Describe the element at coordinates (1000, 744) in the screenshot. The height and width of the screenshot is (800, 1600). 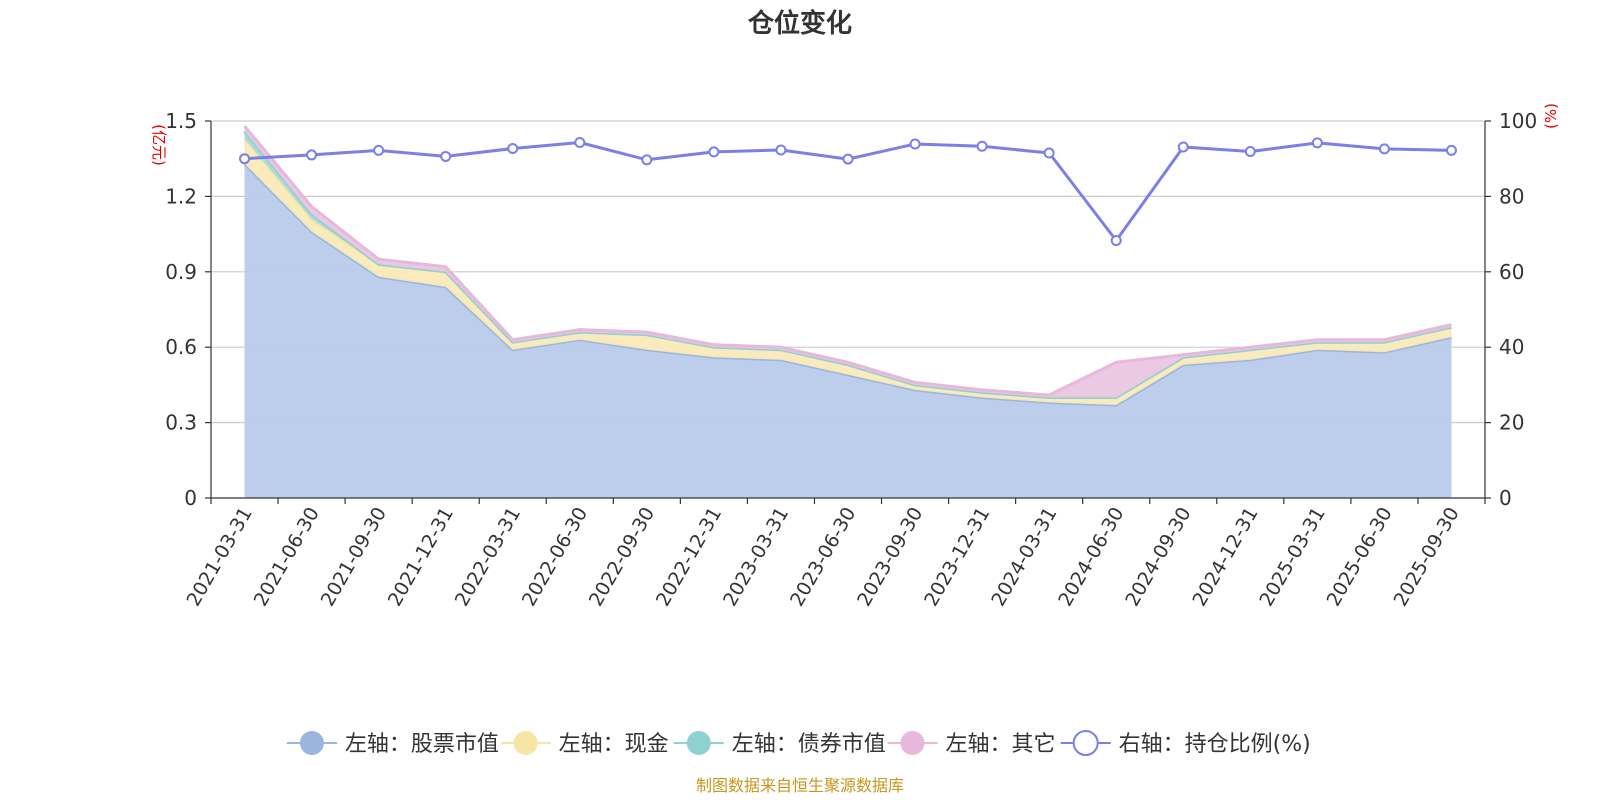
I see `legend-label: 左轴：其它` at that location.